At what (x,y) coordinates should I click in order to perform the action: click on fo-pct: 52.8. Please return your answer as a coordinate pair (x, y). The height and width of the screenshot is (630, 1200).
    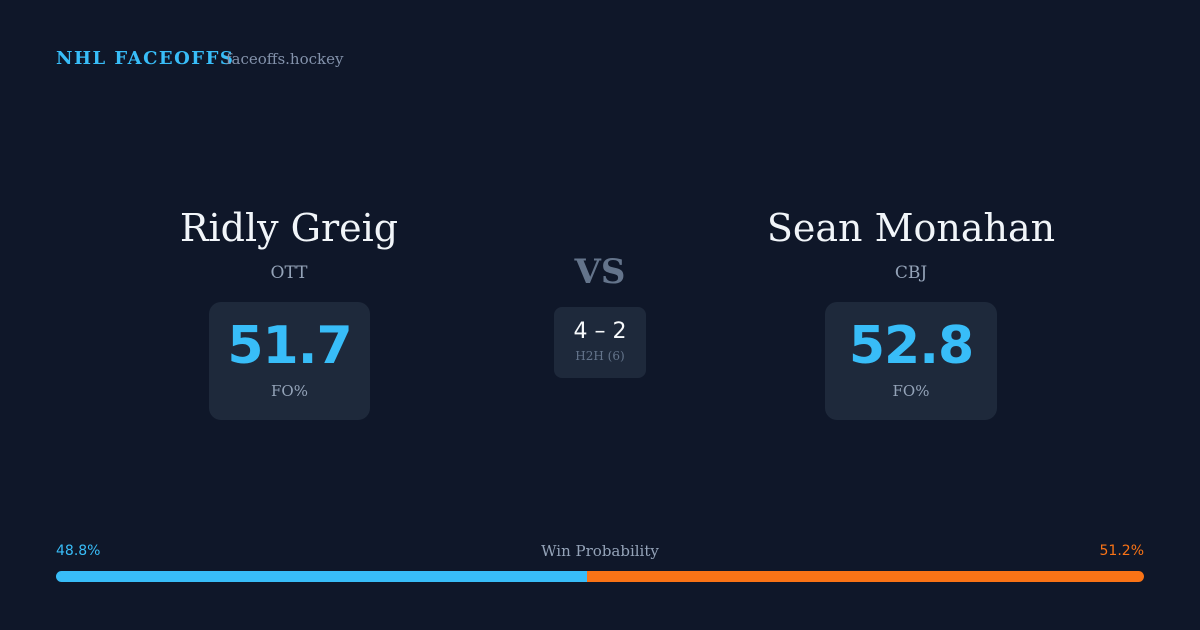
    Looking at the image, I should click on (911, 346).